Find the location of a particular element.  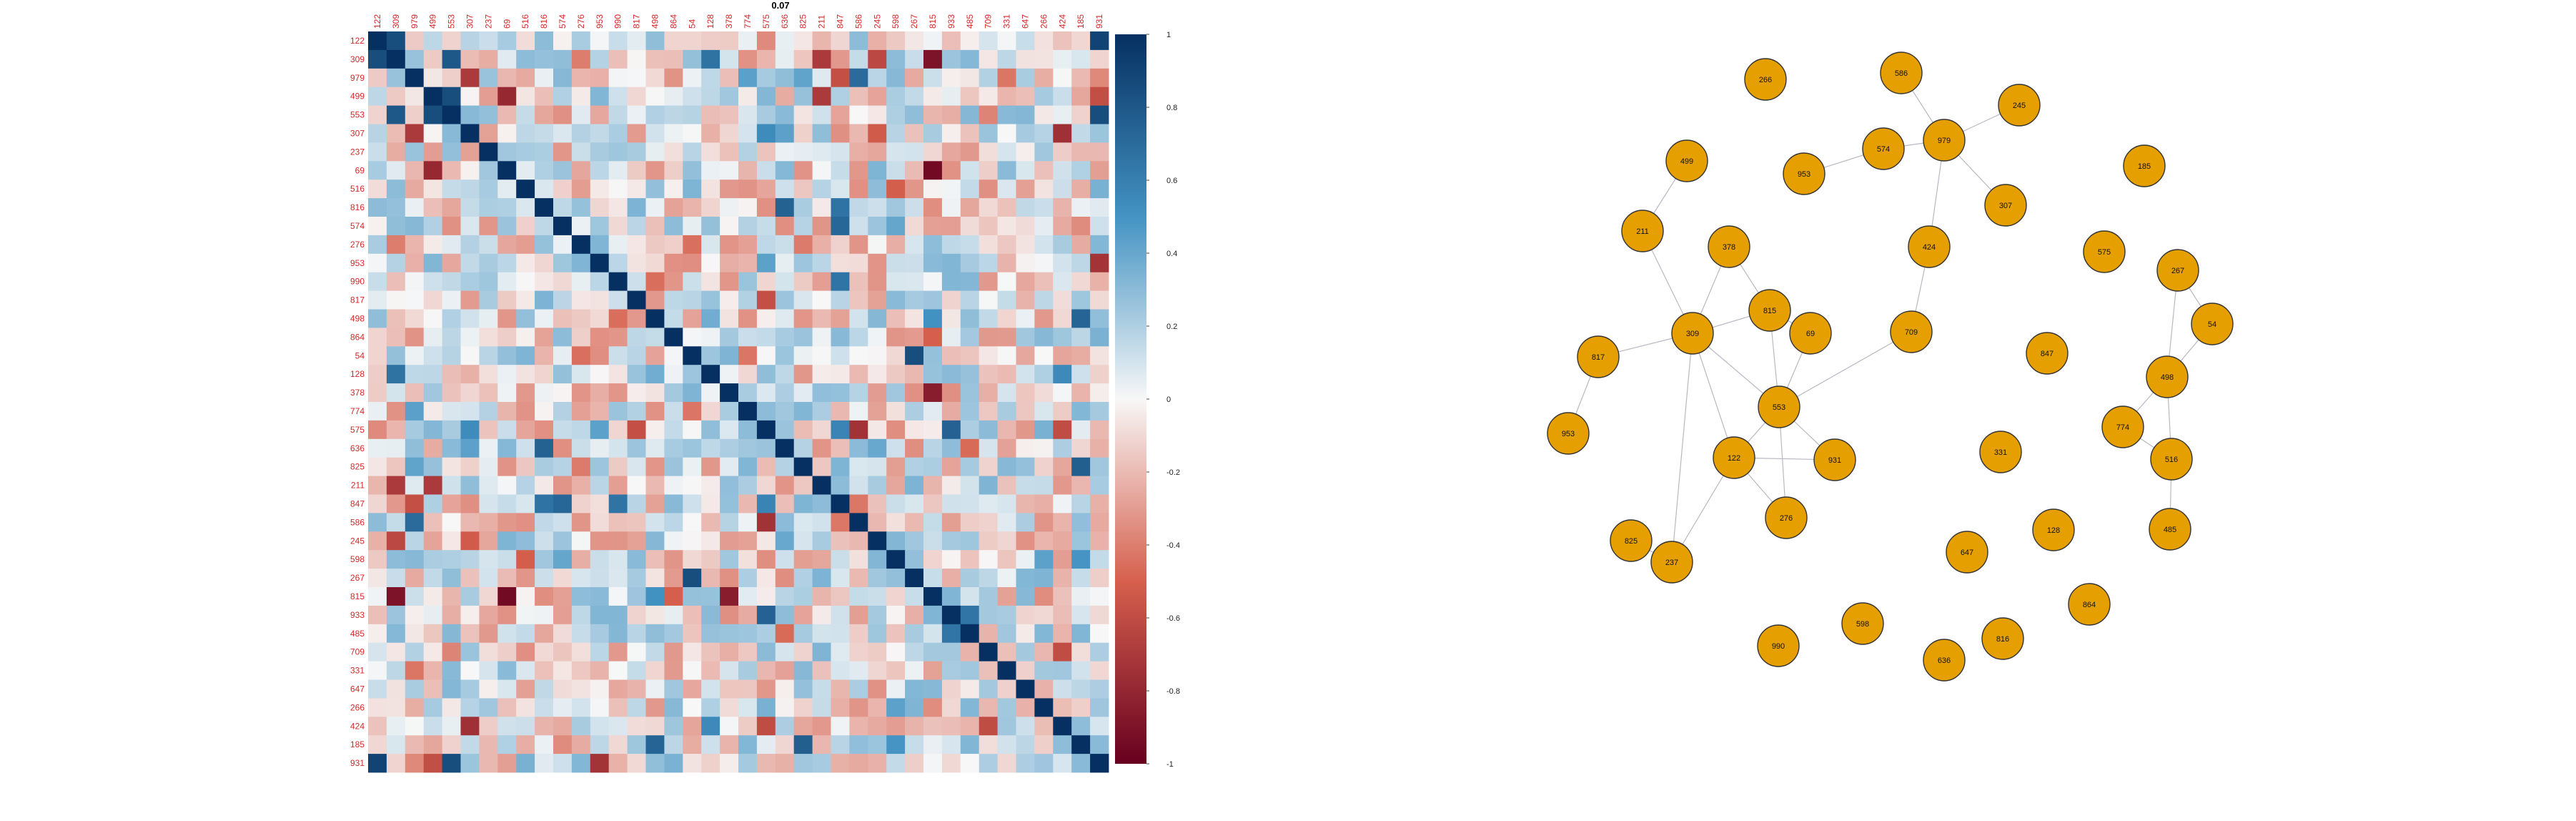

row-label: 598 is located at coordinates (357, 559).